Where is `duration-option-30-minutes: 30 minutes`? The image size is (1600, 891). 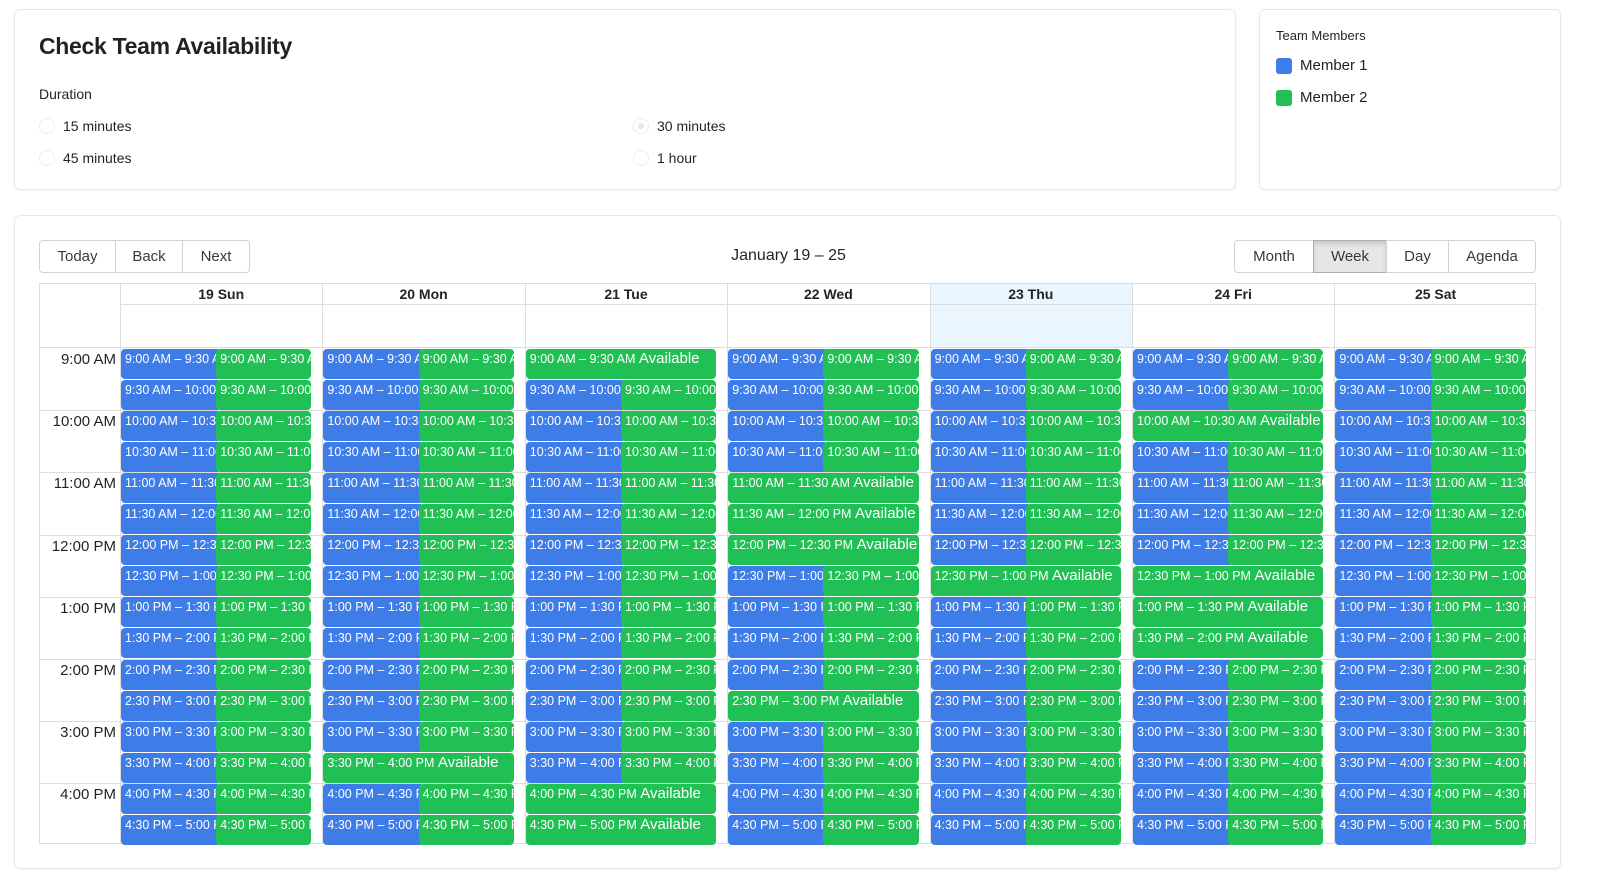 duration-option-30-minutes: 30 minutes is located at coordinates (679, 126).